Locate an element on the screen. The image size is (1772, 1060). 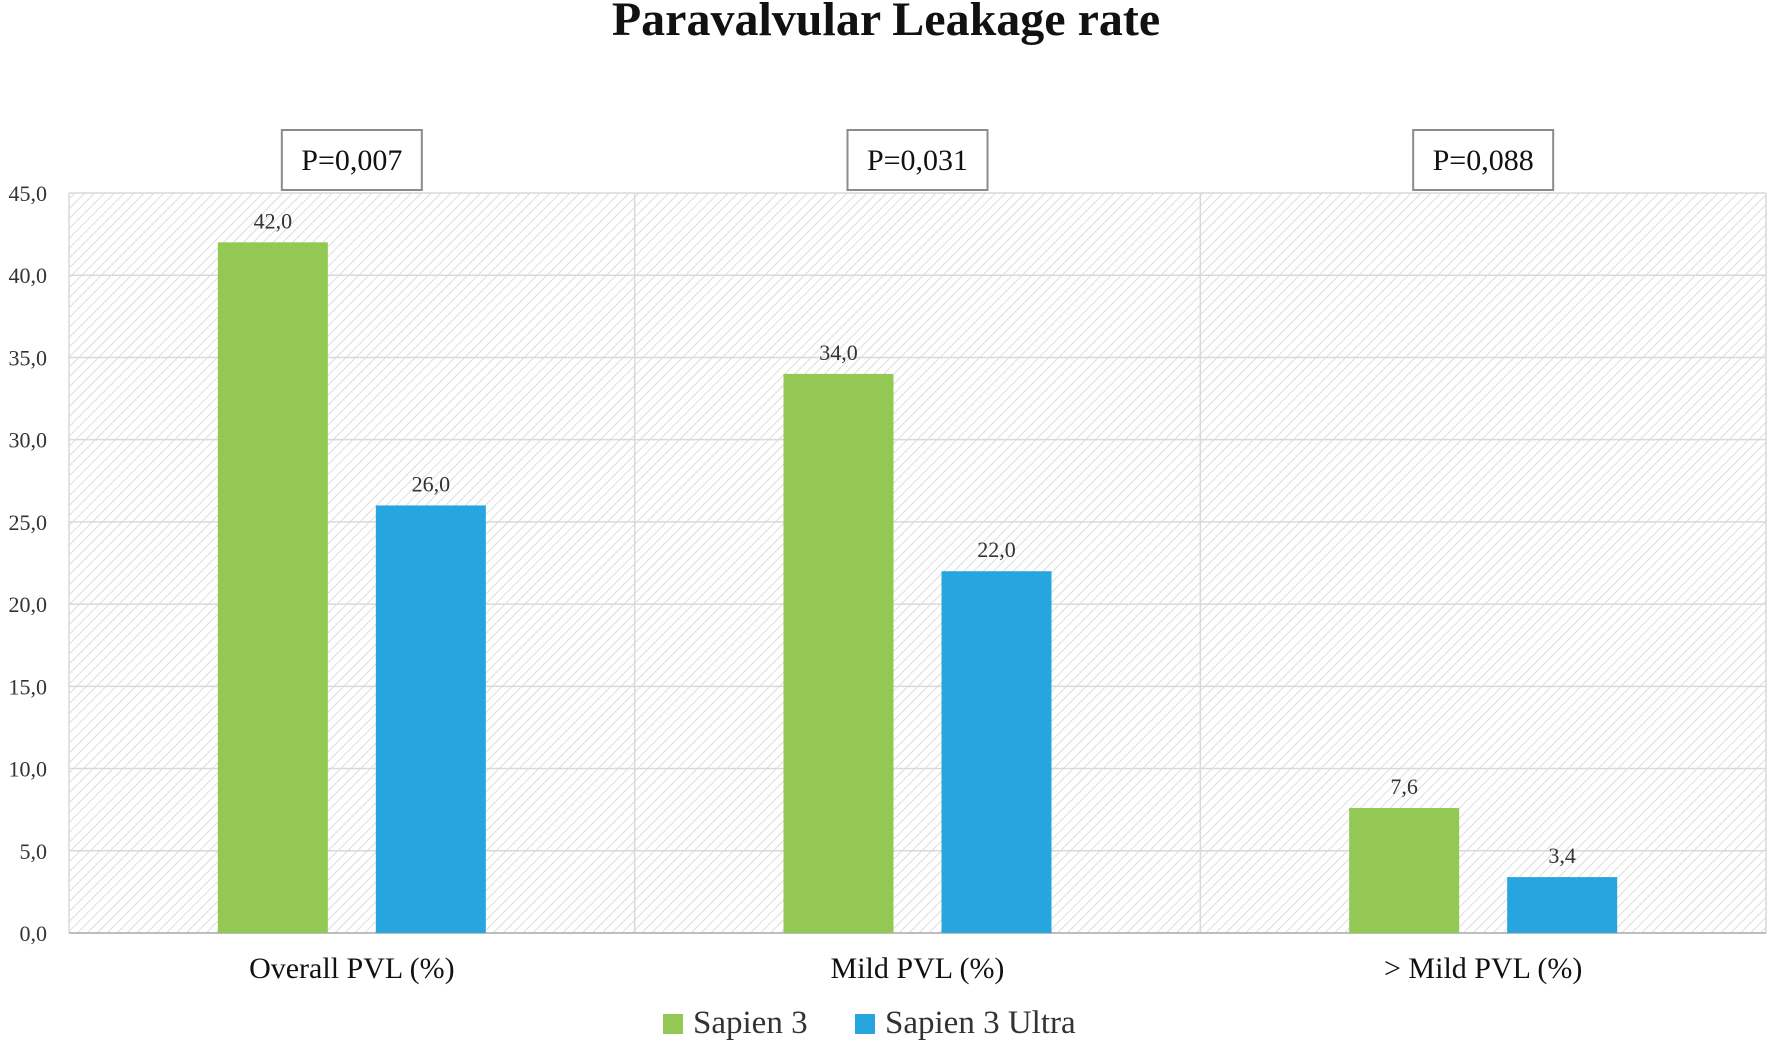
data-label: 26,0 is located at coordinates (431, 483).